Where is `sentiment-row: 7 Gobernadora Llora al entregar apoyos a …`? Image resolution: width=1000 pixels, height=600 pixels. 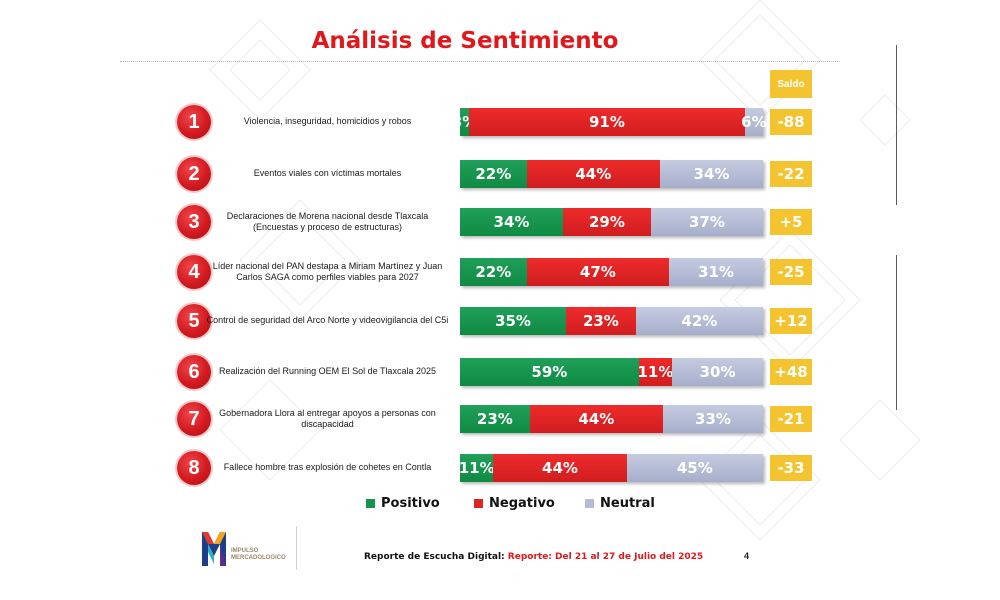
sentiment-row: 7 Gobernadora Llora al entregar apoyos a … is located at coordinates (500, 419).